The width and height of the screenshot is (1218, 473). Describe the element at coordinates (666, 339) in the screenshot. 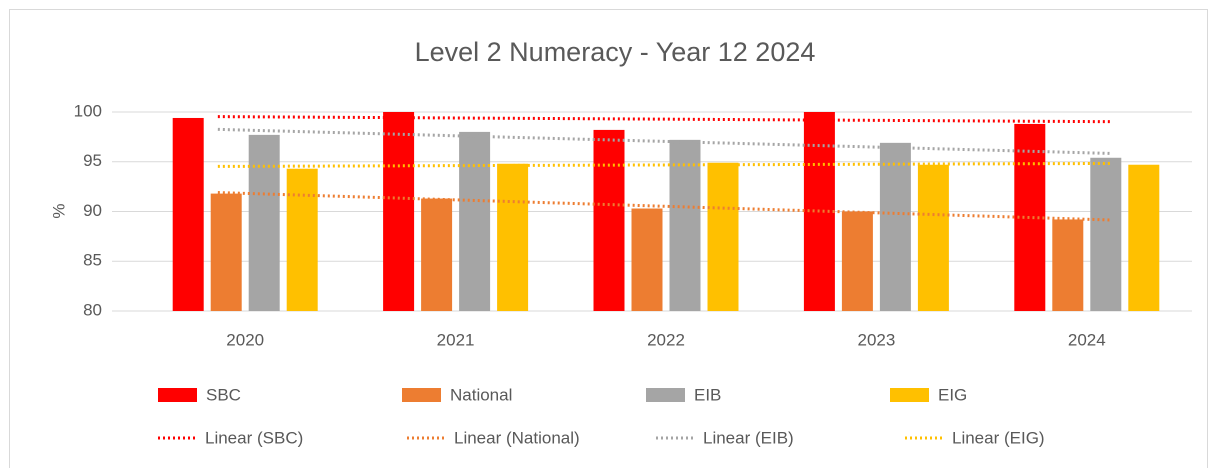

I see `x-tick-label: 2022` at that location.